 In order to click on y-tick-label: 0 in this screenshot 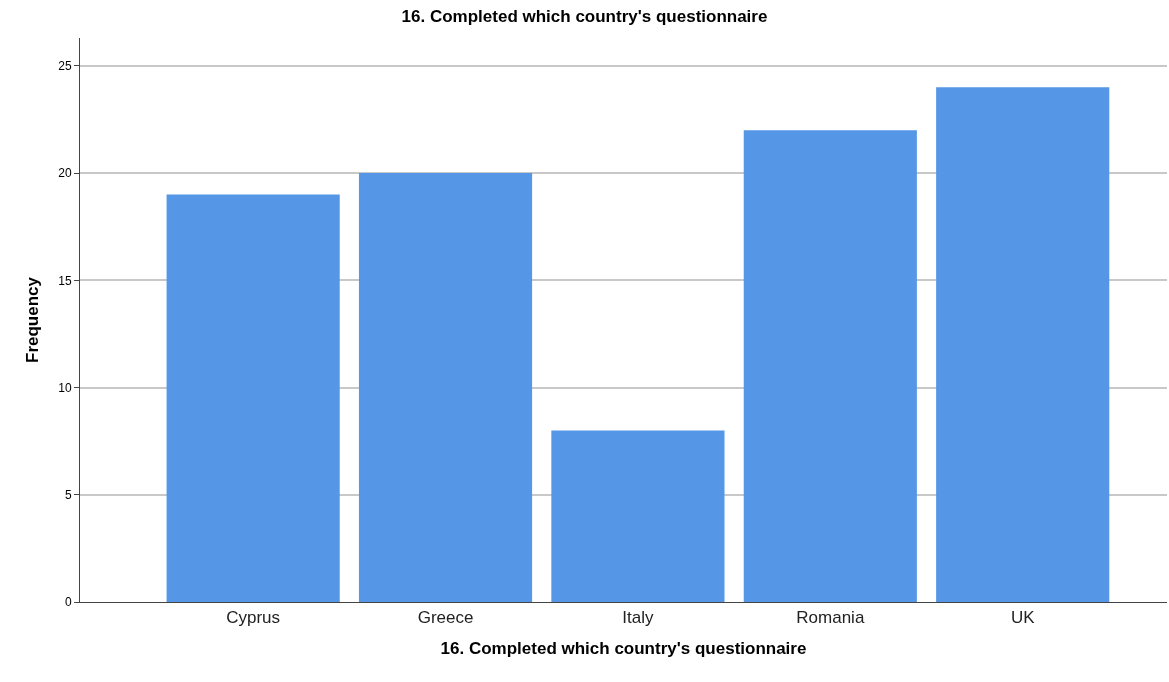, I will do `click(68, 602)`.